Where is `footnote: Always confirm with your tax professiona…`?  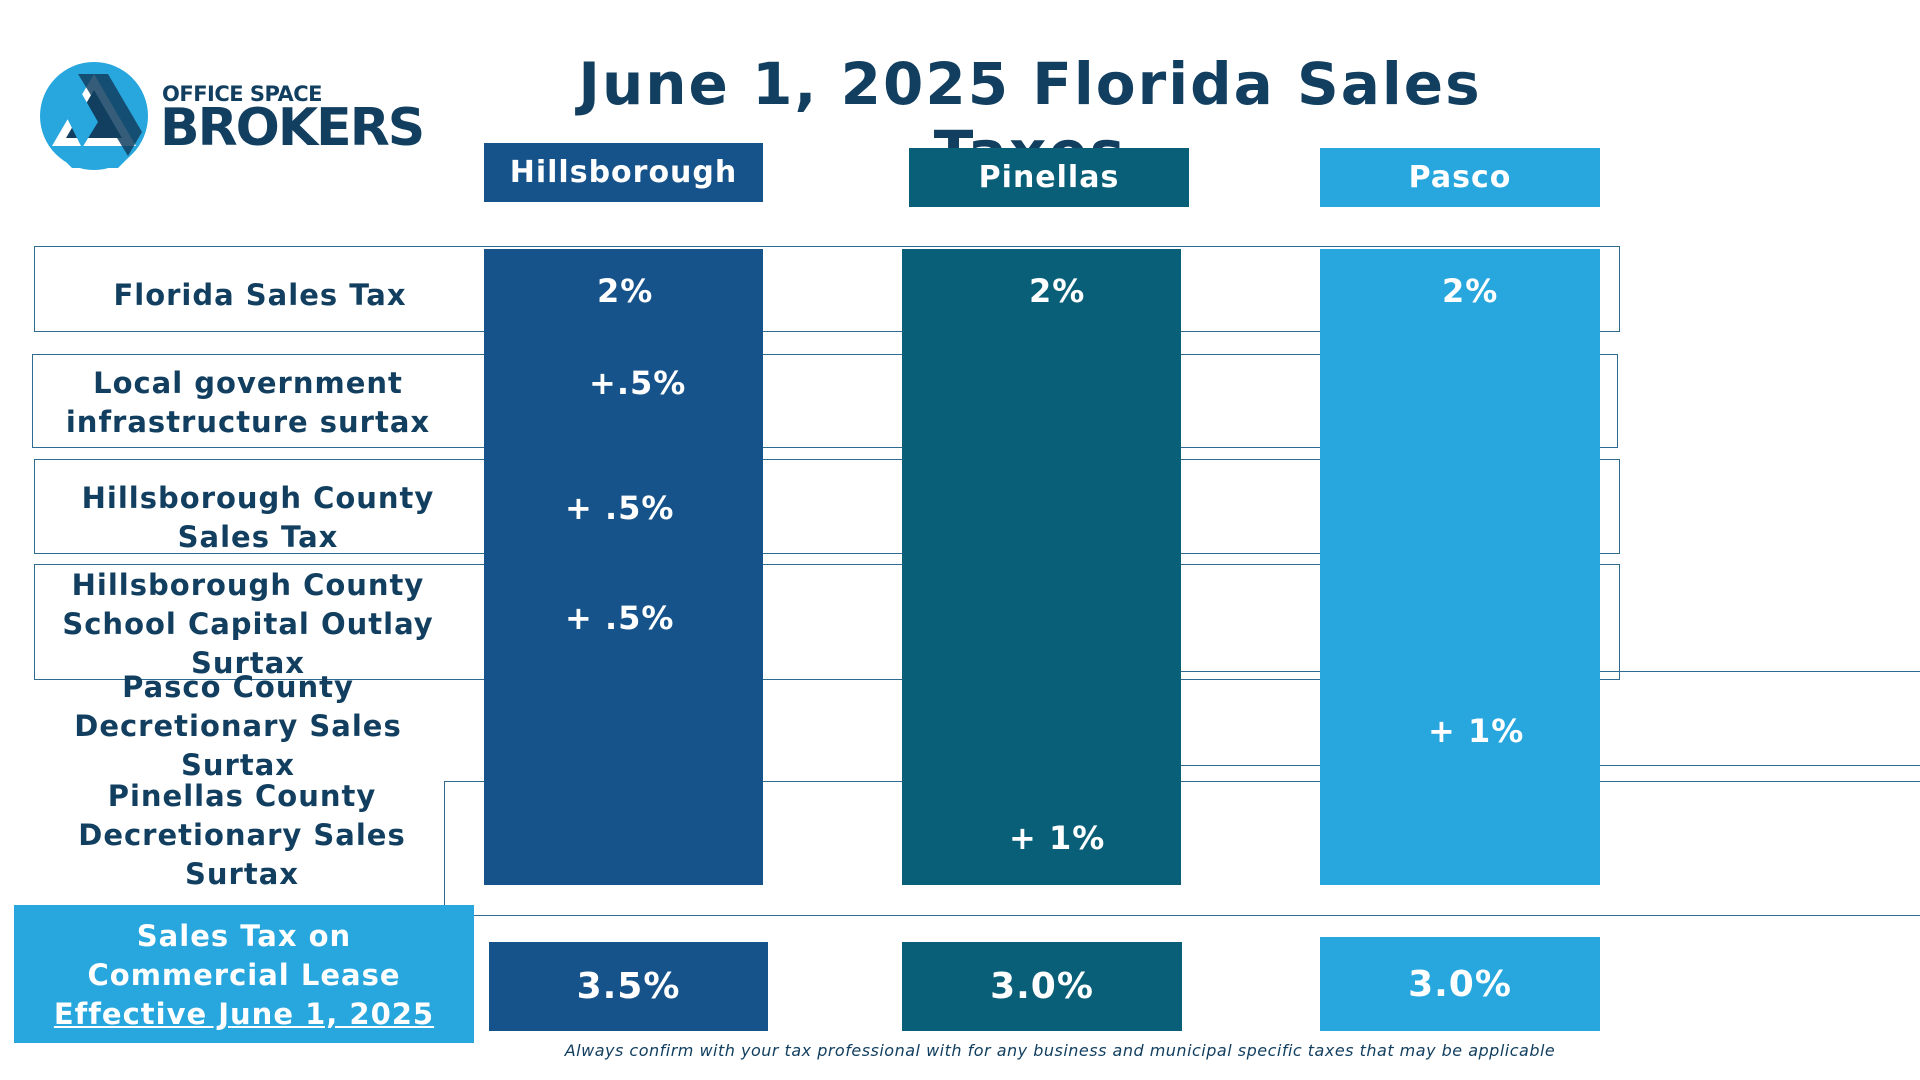 footnote: Always confirm with your tax professiona… is located at coordinates (1060, 1050).